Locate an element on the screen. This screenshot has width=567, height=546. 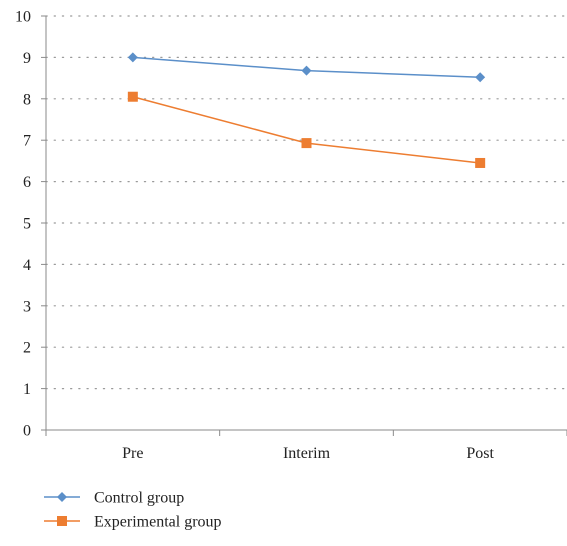
data-point-experimental-group-interim is located at coordinates (306, 143).